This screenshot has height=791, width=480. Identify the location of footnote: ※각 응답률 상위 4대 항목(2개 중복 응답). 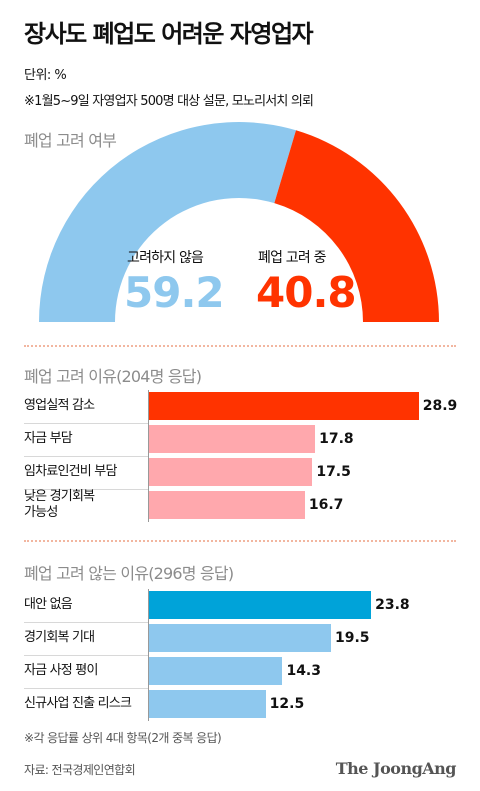
(123, 738).